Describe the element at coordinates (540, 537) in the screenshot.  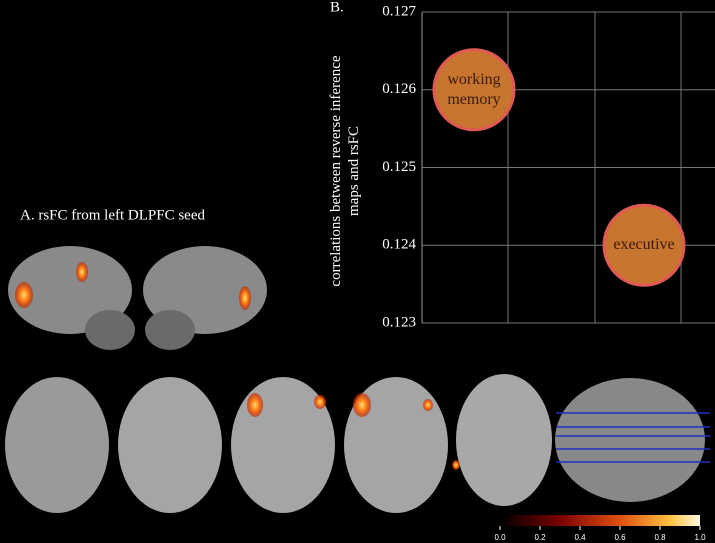
I see `colorbar-tick-label: 0.2` at that location.